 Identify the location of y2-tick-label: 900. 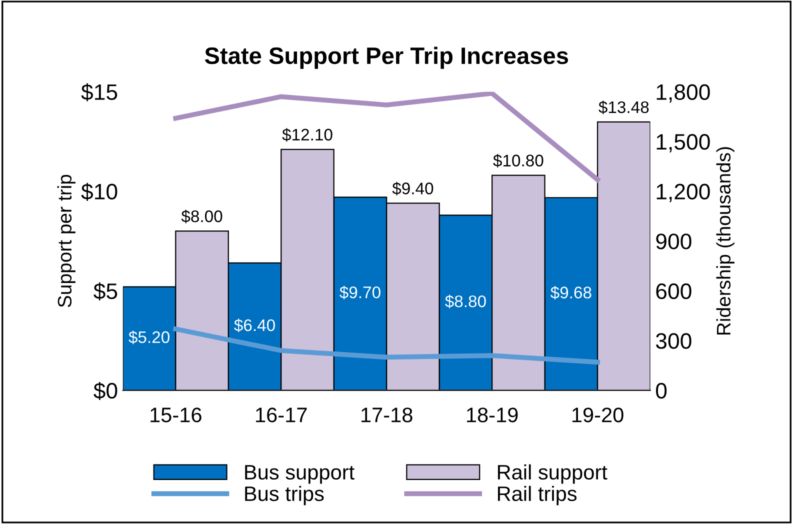
(674, 242).